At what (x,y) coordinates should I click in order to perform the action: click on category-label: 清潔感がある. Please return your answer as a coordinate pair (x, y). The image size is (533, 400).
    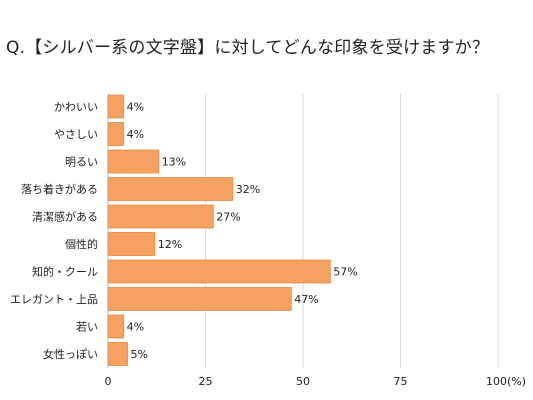
    Looking at the image, I should click on (65, 217).